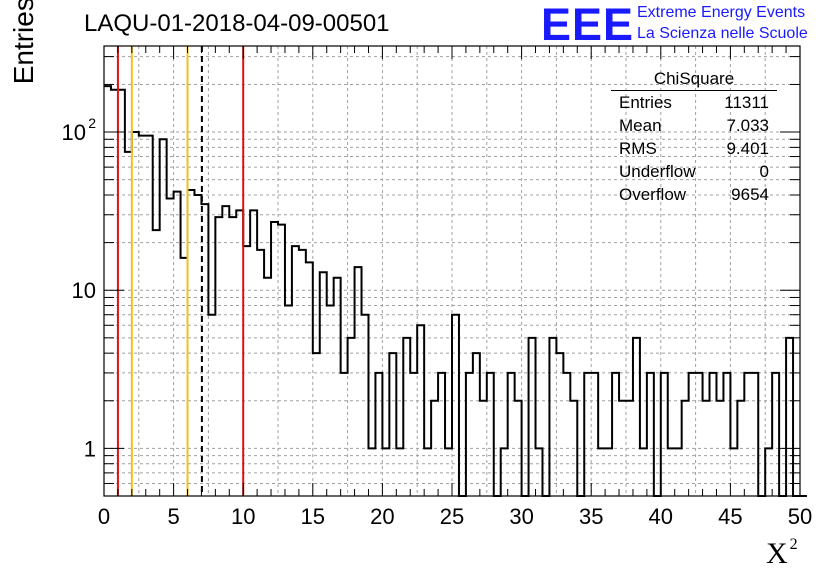  I want to click on x-tick-label: 10, so click(243, 516).